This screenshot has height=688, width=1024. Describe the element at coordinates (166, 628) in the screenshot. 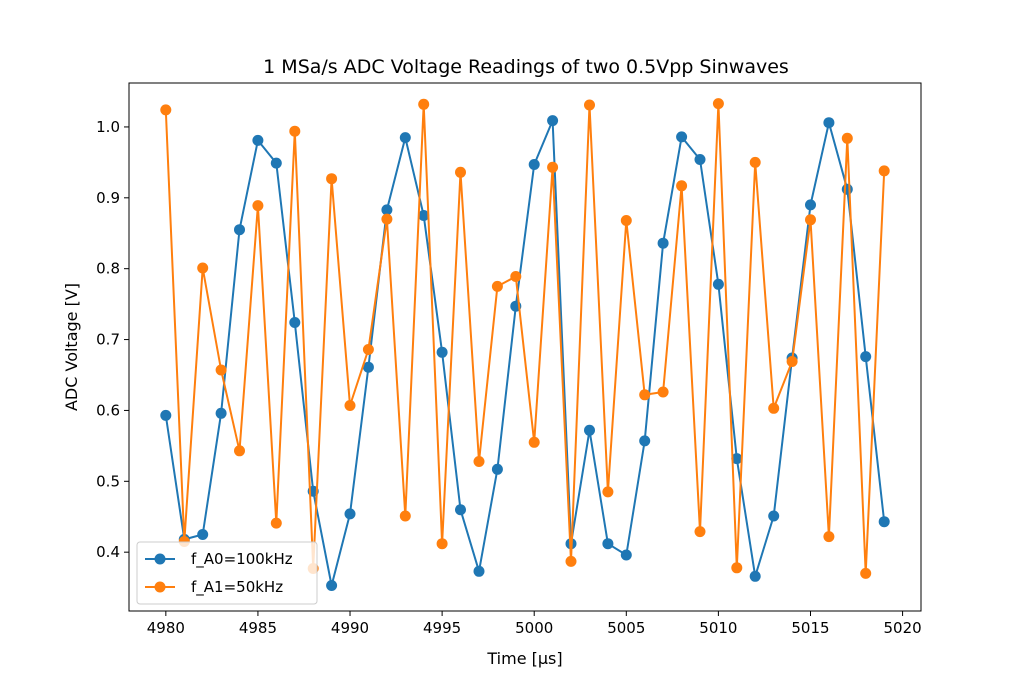

I see `x-tick-label: 4980` at that location.